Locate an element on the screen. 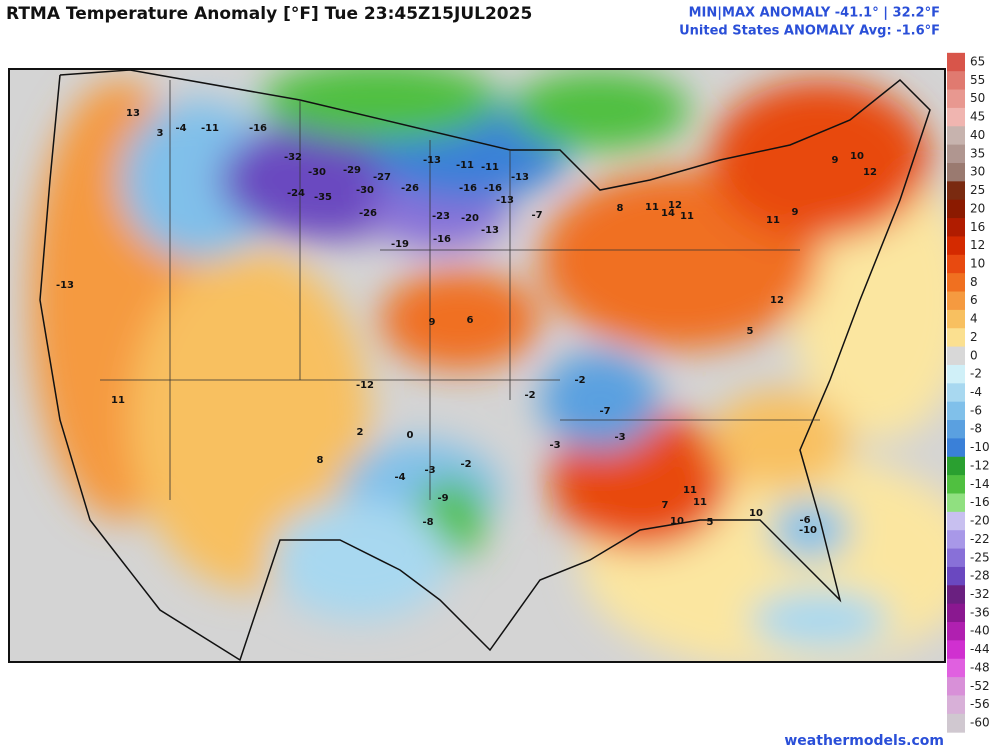 Image resolution: width=1000 pixels, height=750 pixels. anomaly-label: 14 is located at coordinates (668, 213).